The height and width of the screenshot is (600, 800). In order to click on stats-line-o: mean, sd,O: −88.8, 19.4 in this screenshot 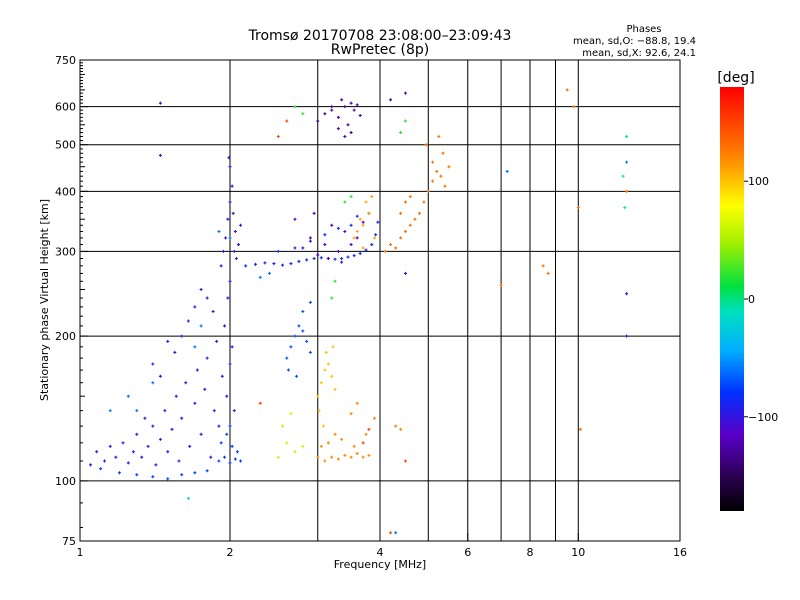, I will do `click(634, 41)`.